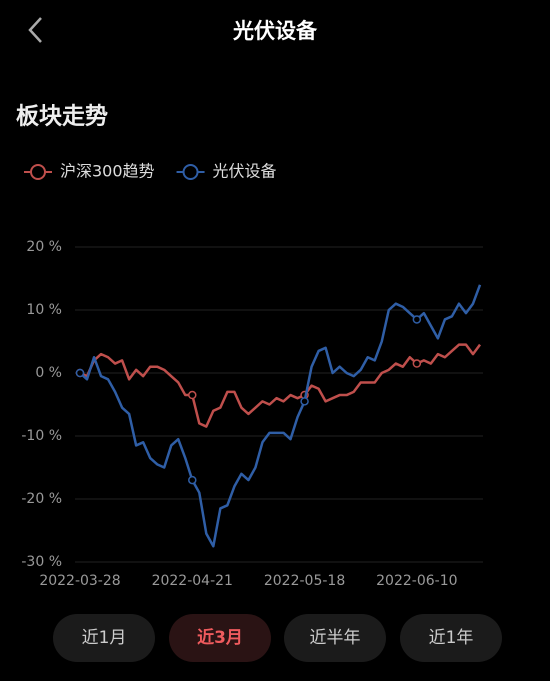  I want to click on range-button-label: 近1月, so click(104, 638).